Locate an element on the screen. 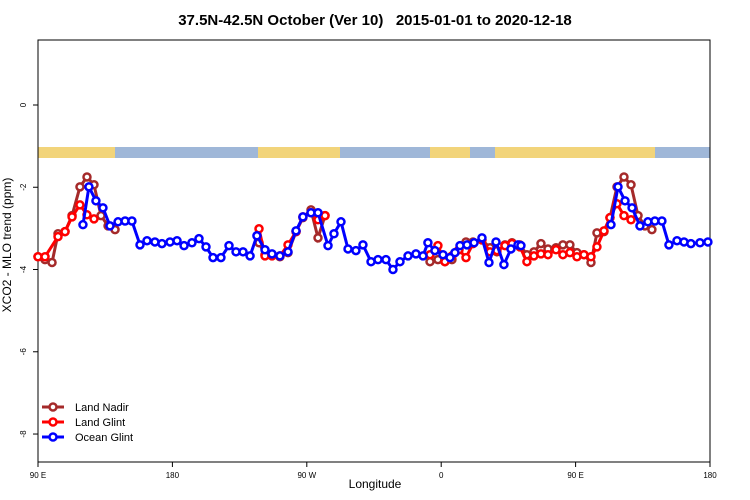  x-tick-label: 0 is located at coordinates (441, 475).